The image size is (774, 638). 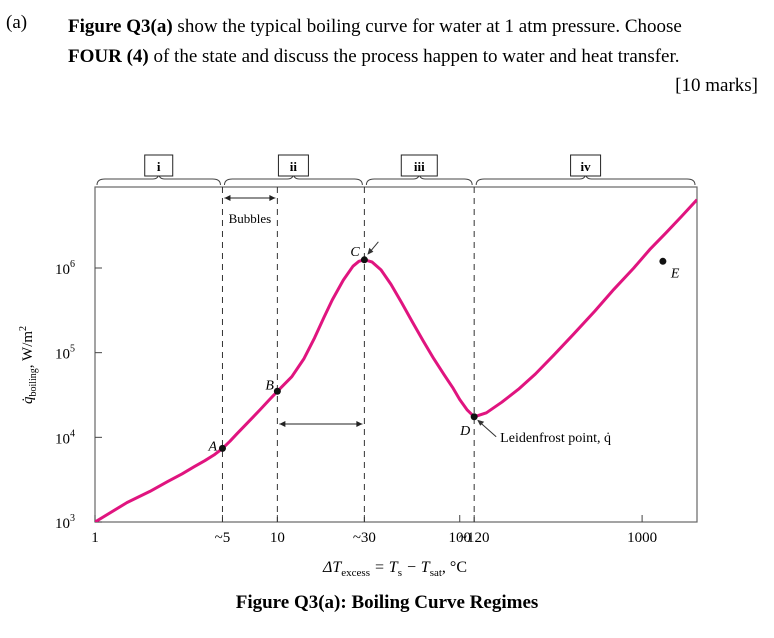 I want to click on y-tick-label: 10⁴, so click(x=65, y=437).